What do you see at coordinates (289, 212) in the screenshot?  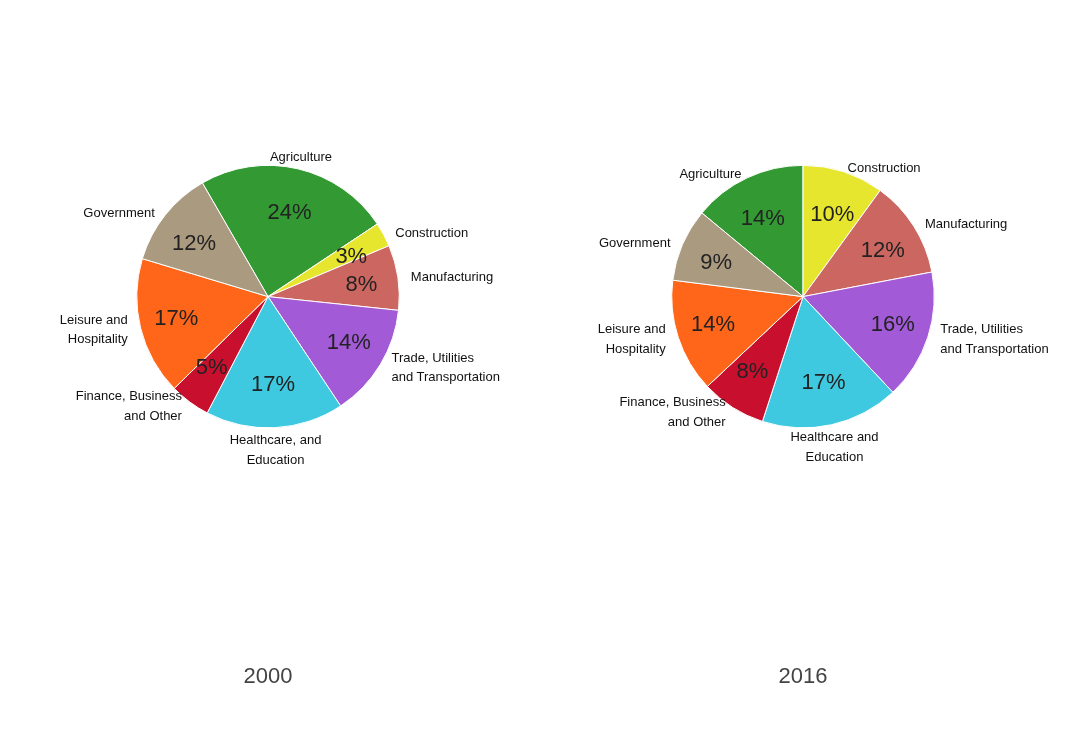 I see `data-label: 24%` at bounding box center [289, 212].